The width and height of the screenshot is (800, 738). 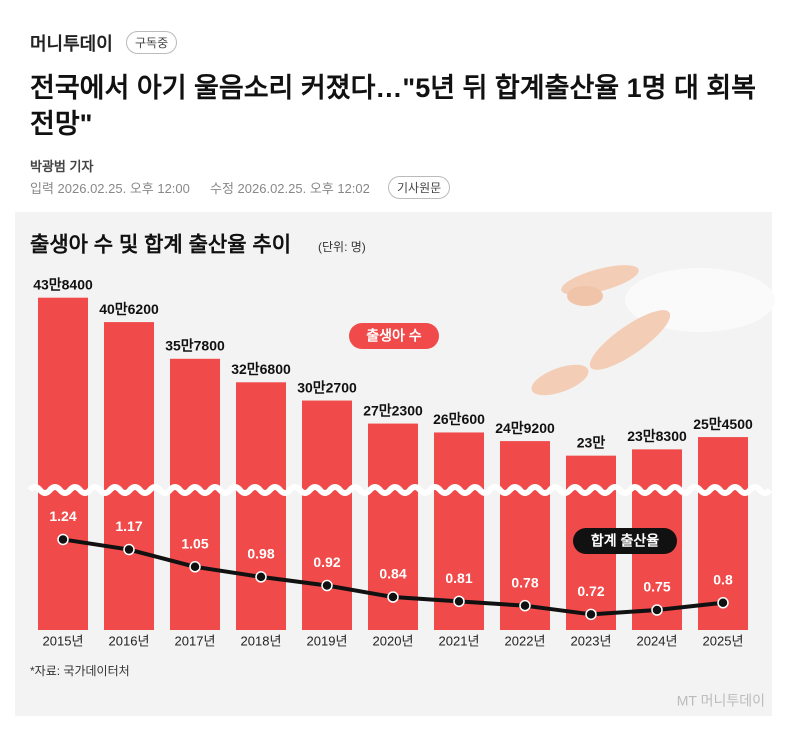 What do you see at coordinates (657, 640) in the screenshot?
I see `x-tick-label: 2024년` at bounding box center [657, 640].